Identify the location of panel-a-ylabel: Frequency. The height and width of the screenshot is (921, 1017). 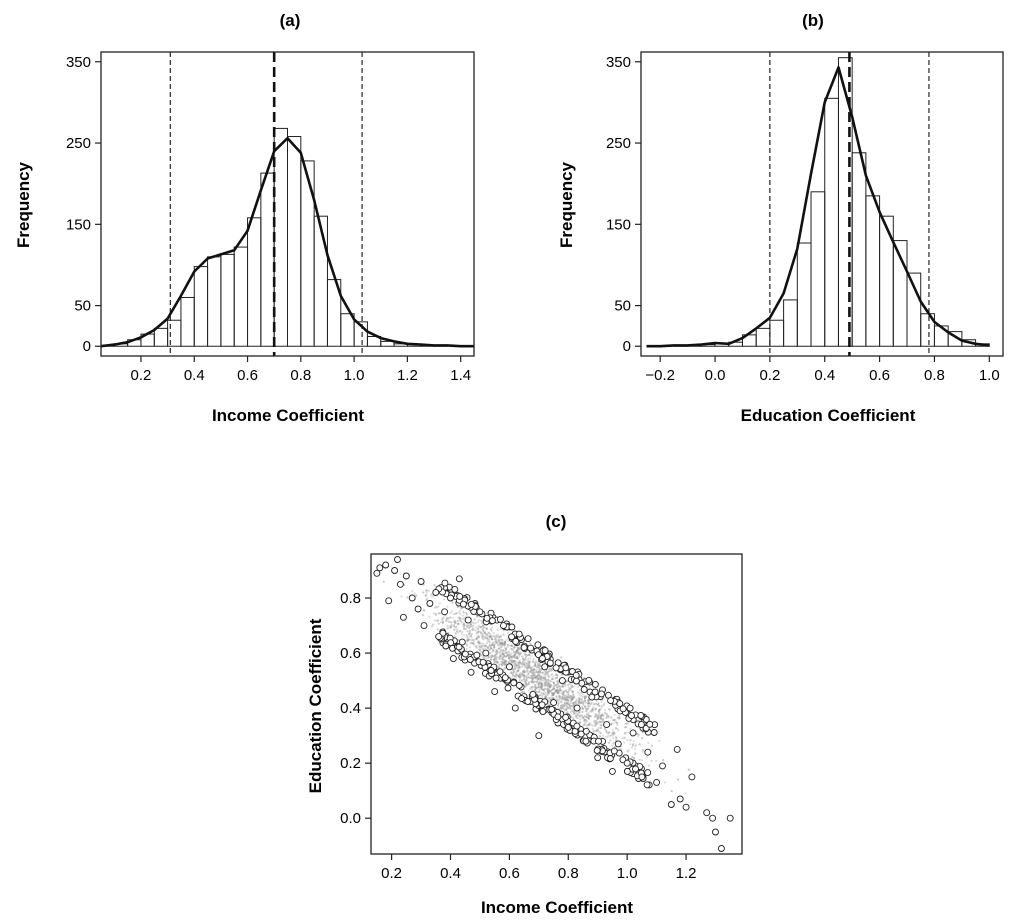
(23, 204).